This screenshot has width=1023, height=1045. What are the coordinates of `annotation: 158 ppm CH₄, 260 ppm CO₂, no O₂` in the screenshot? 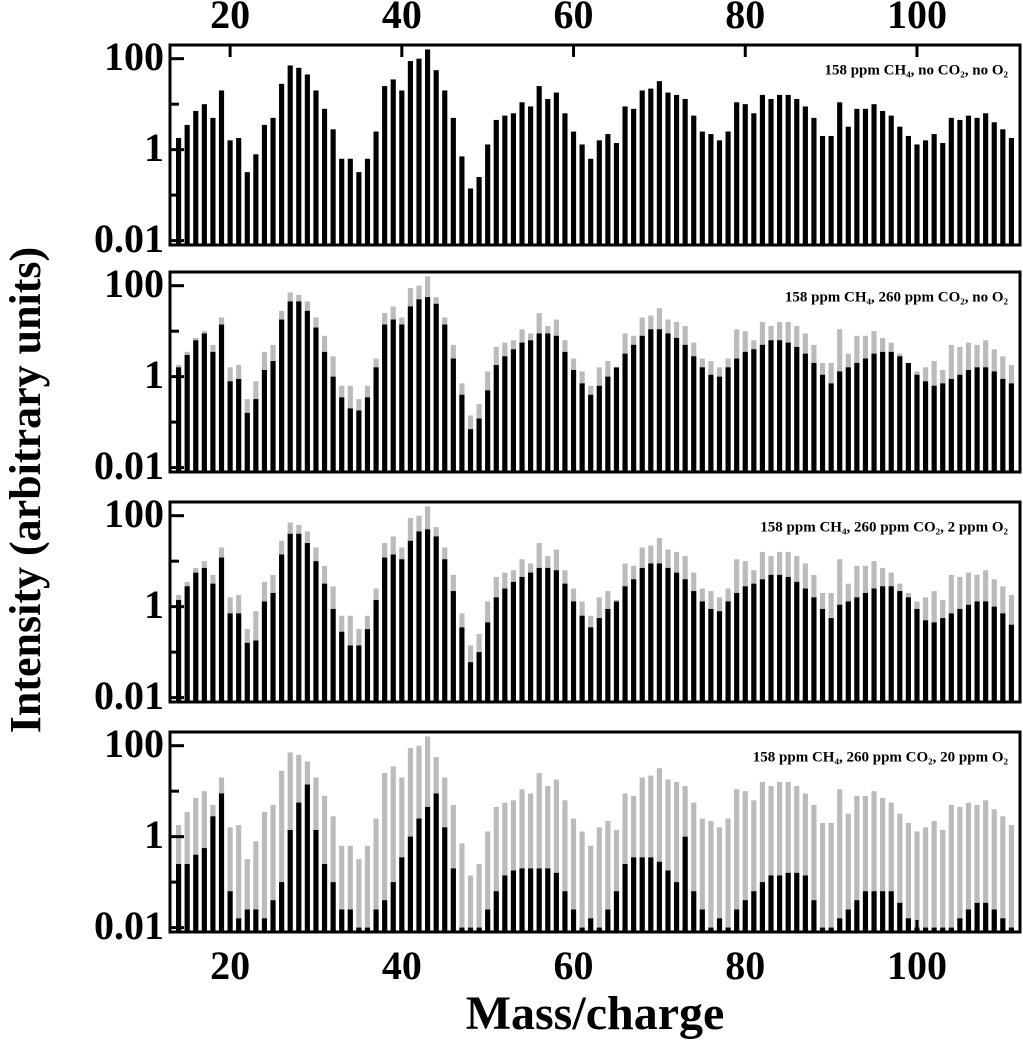 It's located at (897, 297).